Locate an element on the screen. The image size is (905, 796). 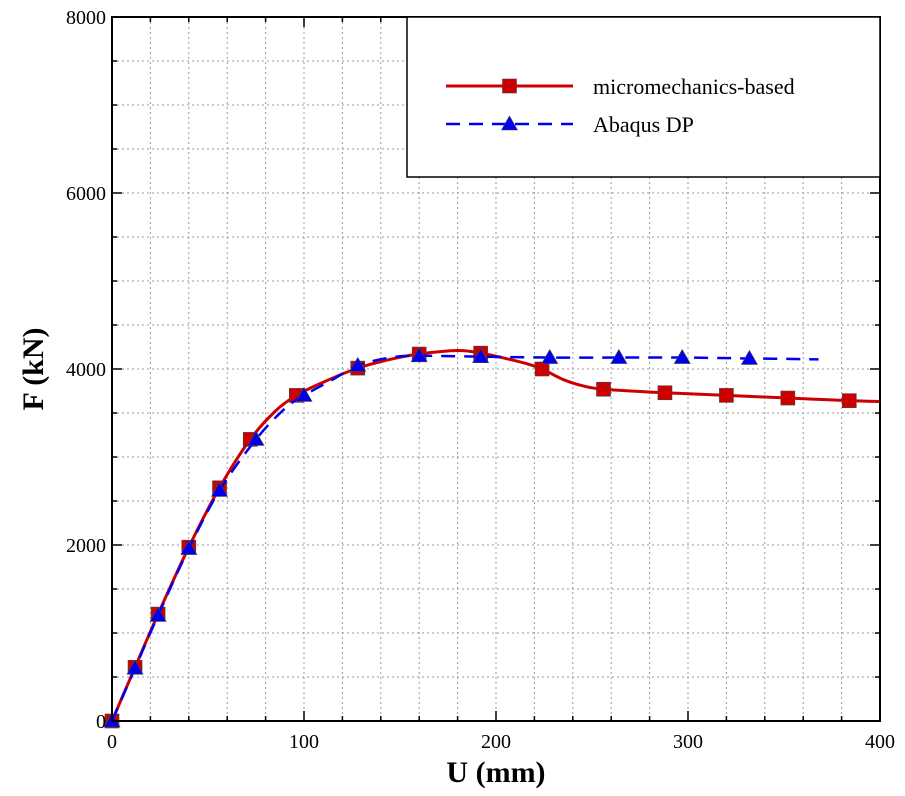
legend-box is located at coordinates (643, 97).